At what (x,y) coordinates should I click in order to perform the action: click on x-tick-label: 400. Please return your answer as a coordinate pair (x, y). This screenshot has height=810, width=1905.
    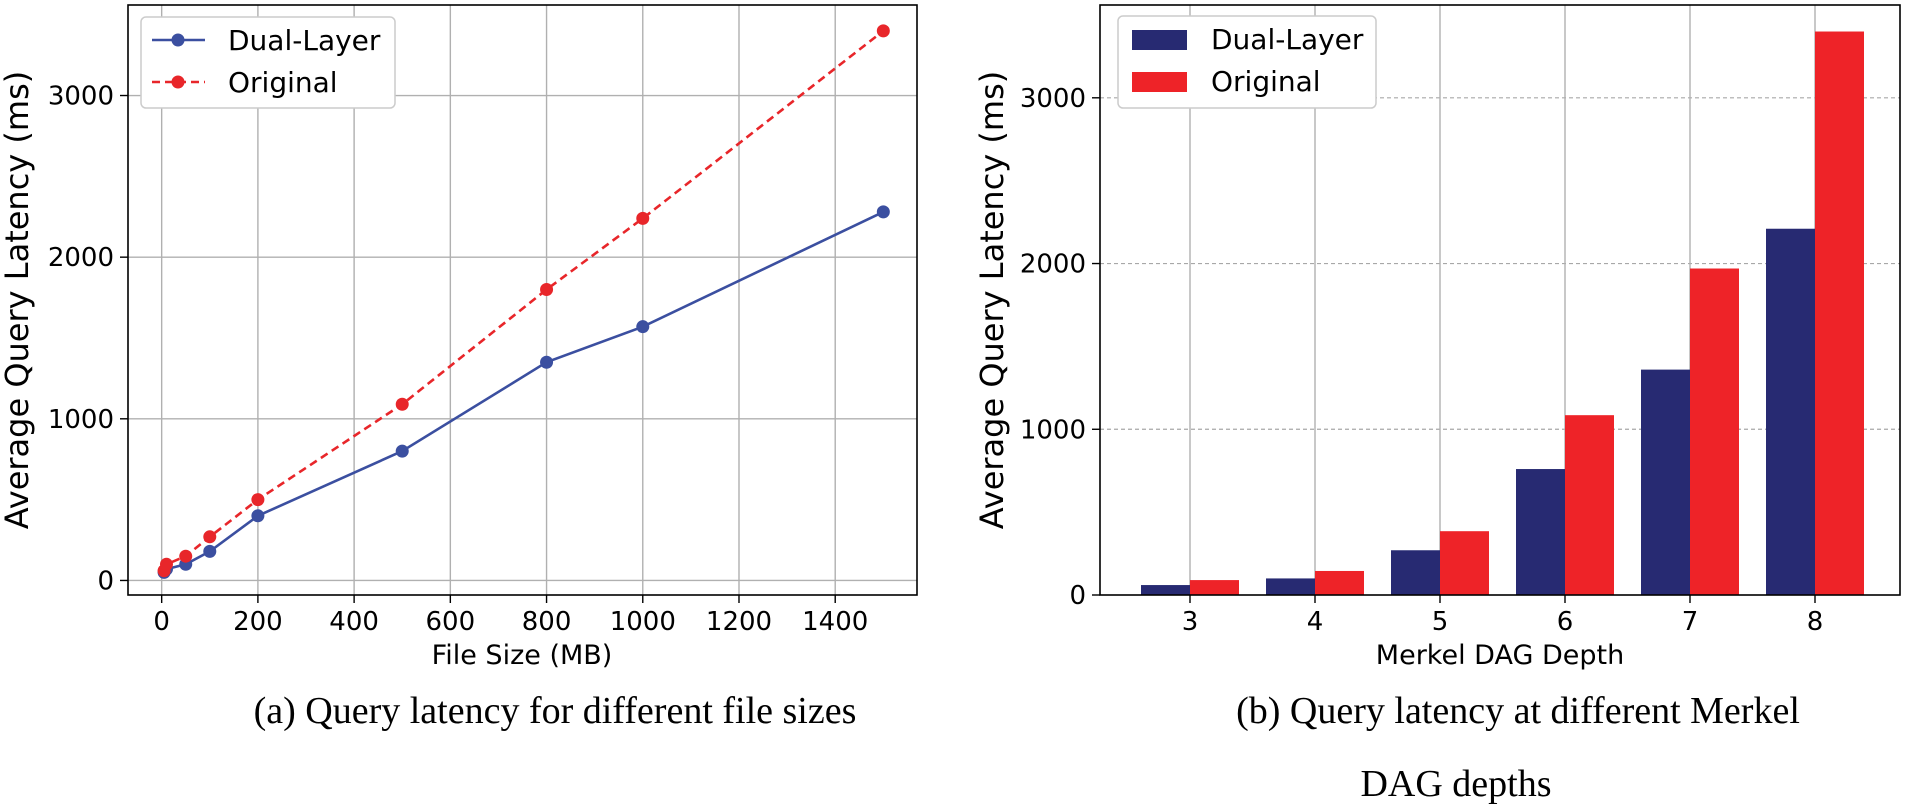
    Looking at the image, I should click on (354, 622).